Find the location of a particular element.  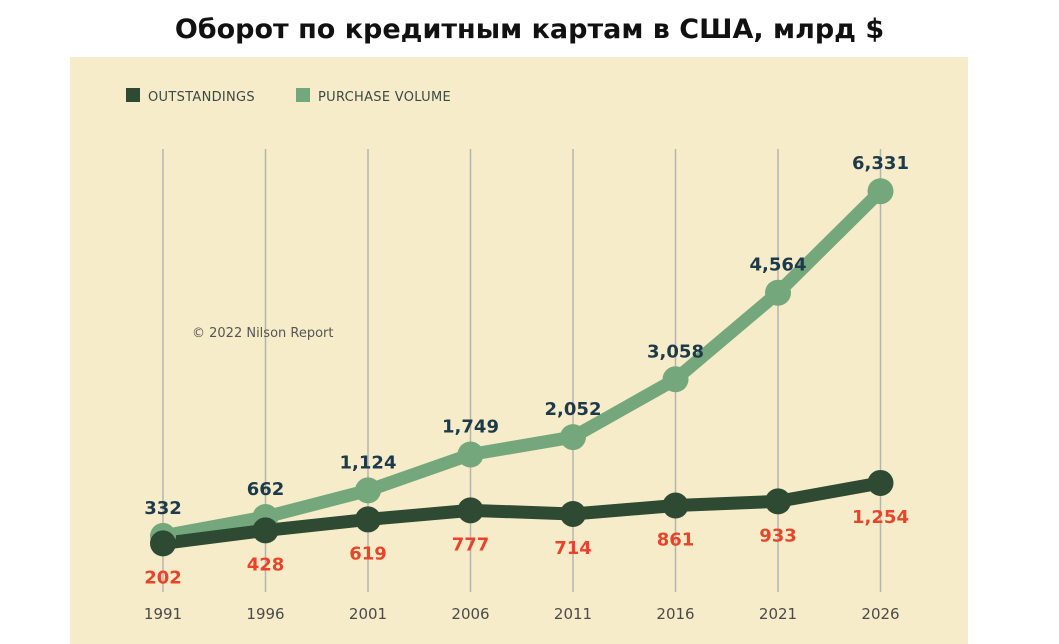

outstandings-point-2006 is located at coordinates (470, 510).